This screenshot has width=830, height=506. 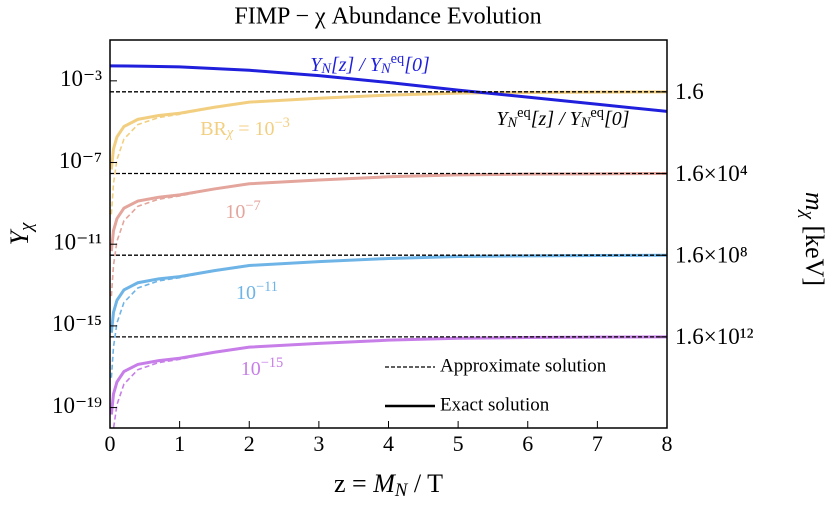 I want to click on annotation-part: −7, so click(x=252, y=206).